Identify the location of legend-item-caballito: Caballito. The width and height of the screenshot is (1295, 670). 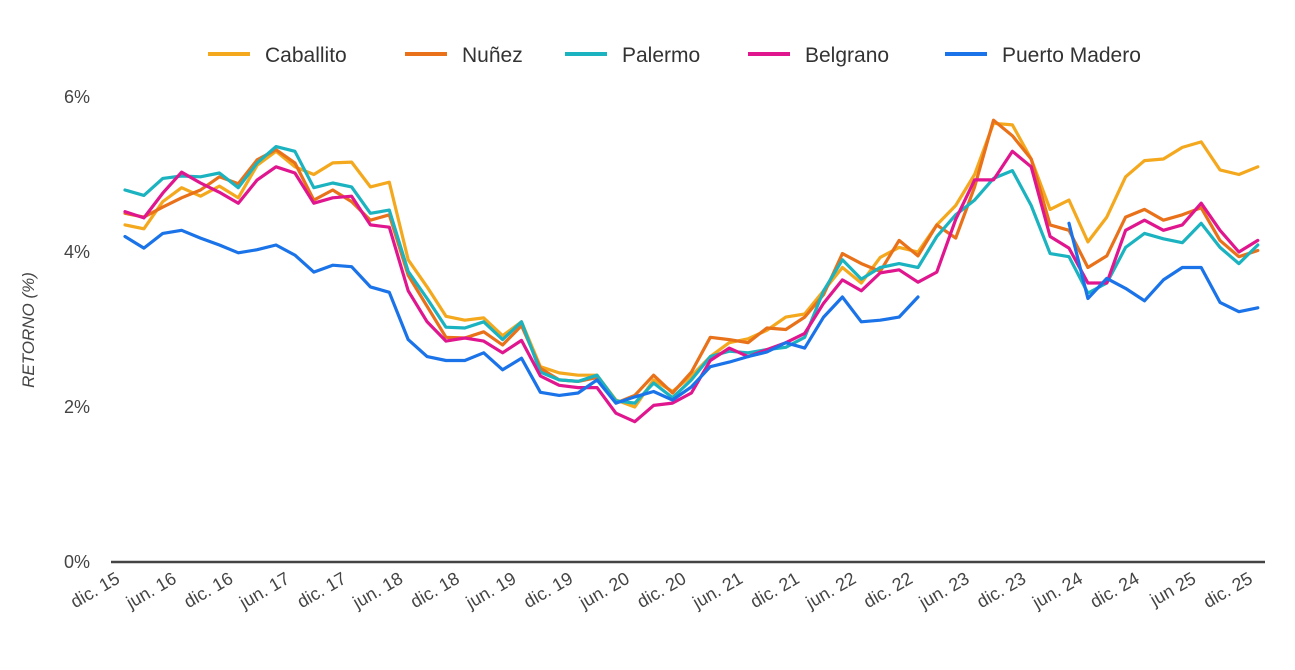
(277, 55).